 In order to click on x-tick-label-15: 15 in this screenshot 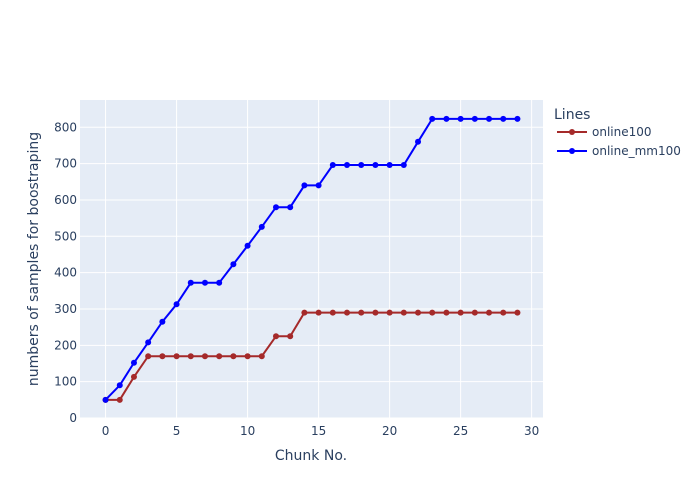, I will do `click(318, 431)`.